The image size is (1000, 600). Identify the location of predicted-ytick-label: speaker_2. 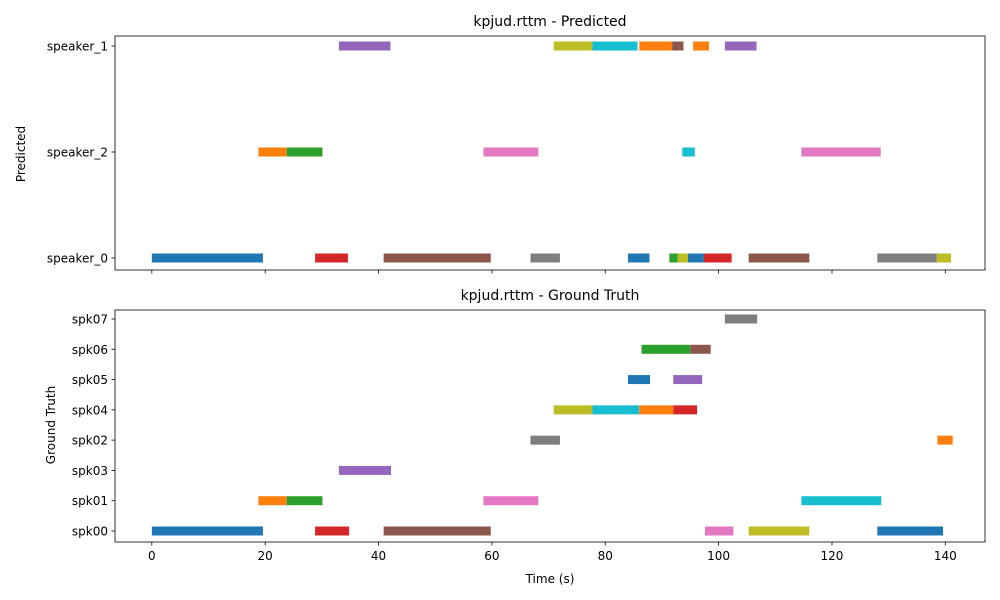
(77, 153).